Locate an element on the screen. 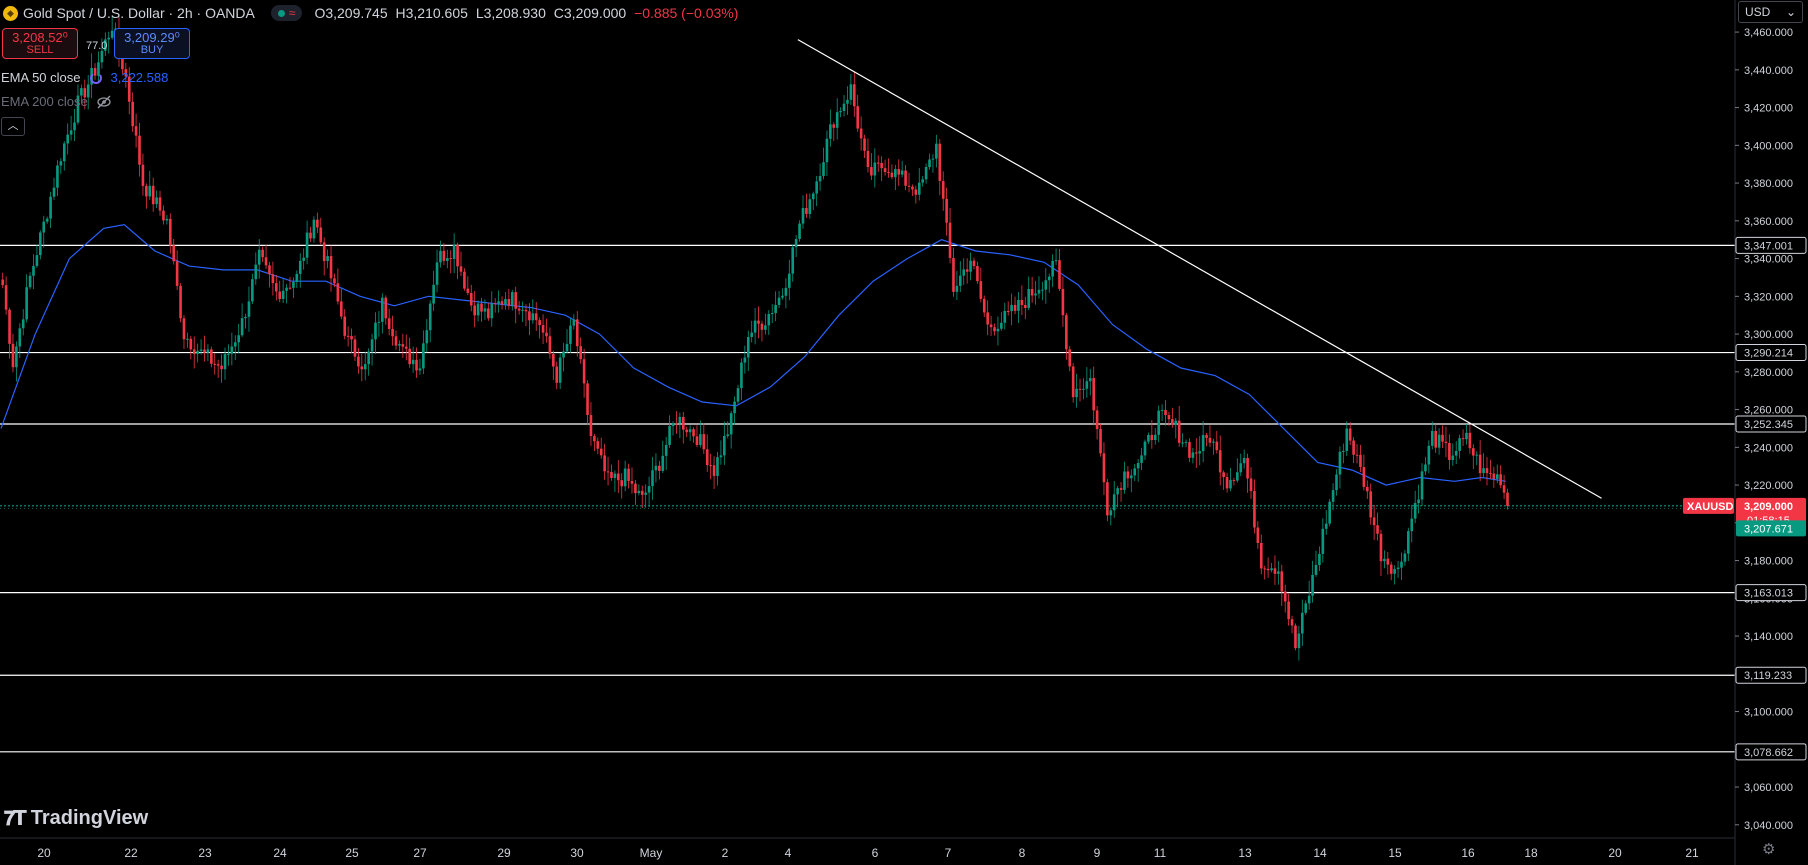  buy-button: 3,209.29⁰ BUY is located at coordinates (152, 43).